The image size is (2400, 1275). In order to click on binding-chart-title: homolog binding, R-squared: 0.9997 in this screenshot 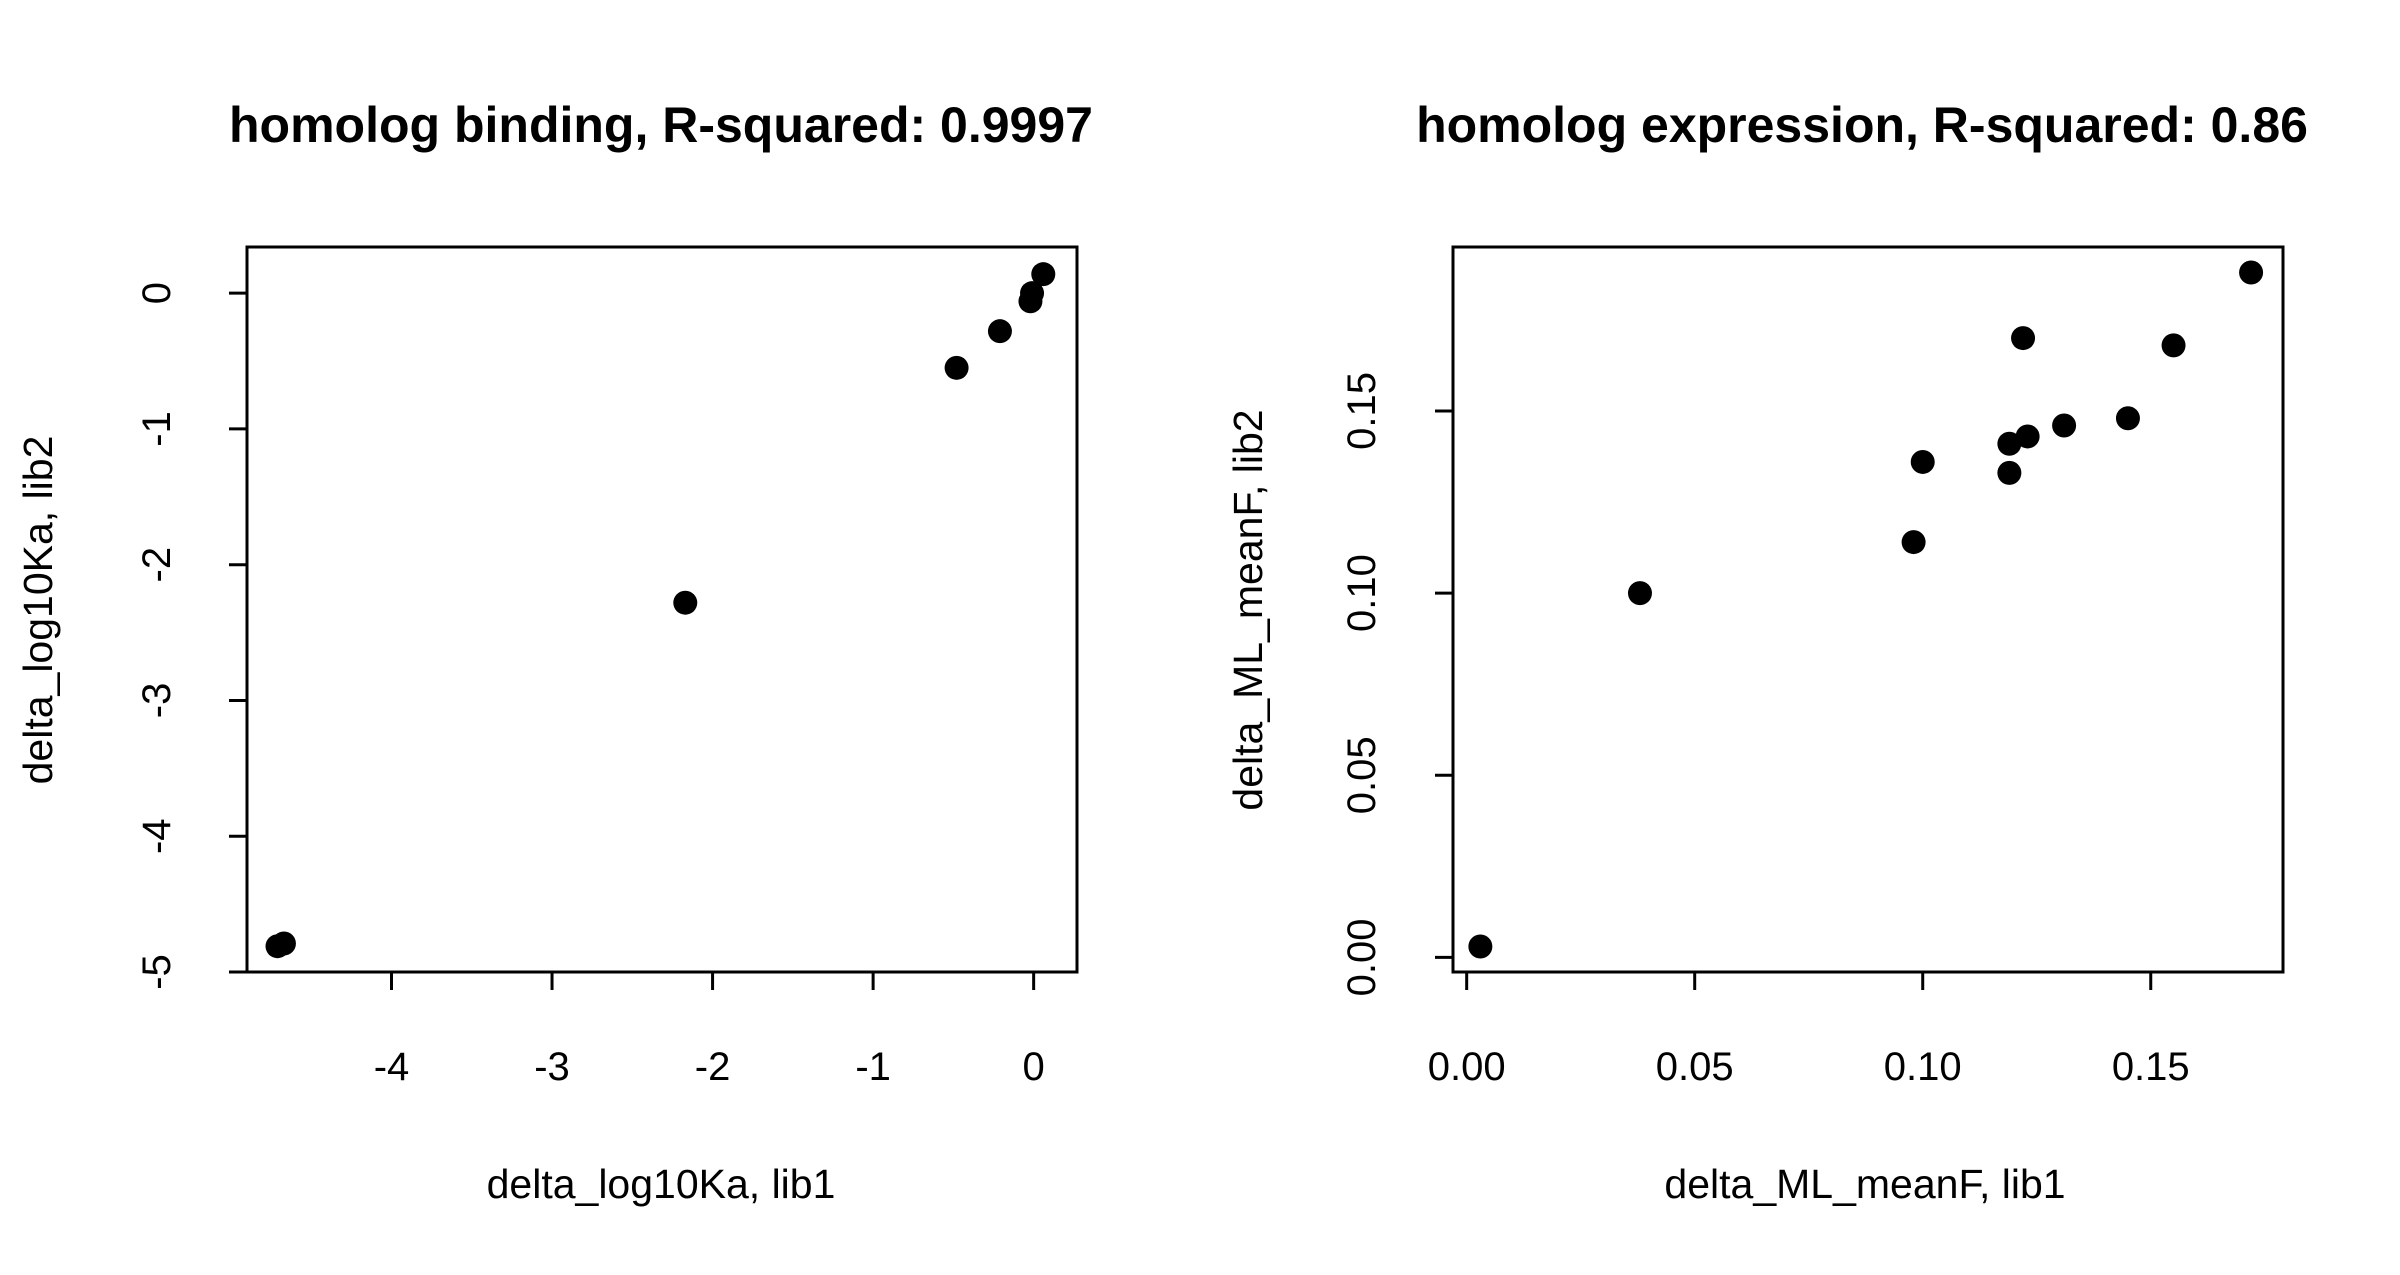, I will do `click(661, 125)`.